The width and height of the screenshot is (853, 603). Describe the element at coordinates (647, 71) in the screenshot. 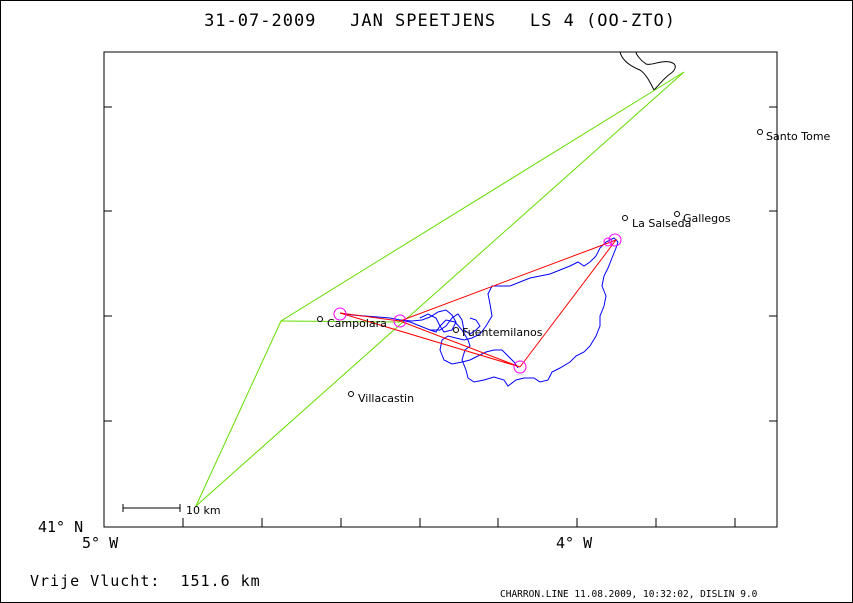

I see `water-outline` at that location.